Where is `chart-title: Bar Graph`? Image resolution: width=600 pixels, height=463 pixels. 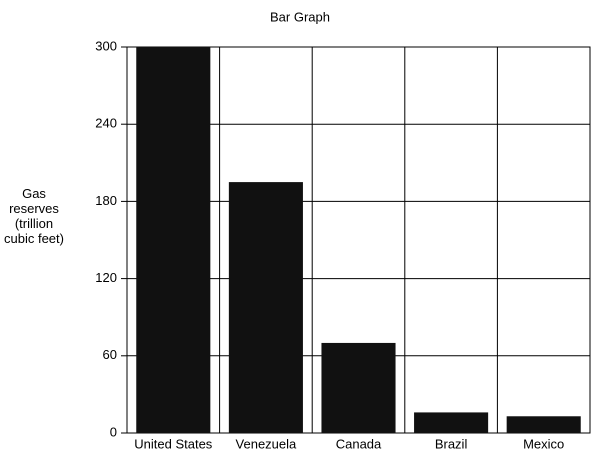
chart-title: Bar Graph is located at coordinates (300, 16).